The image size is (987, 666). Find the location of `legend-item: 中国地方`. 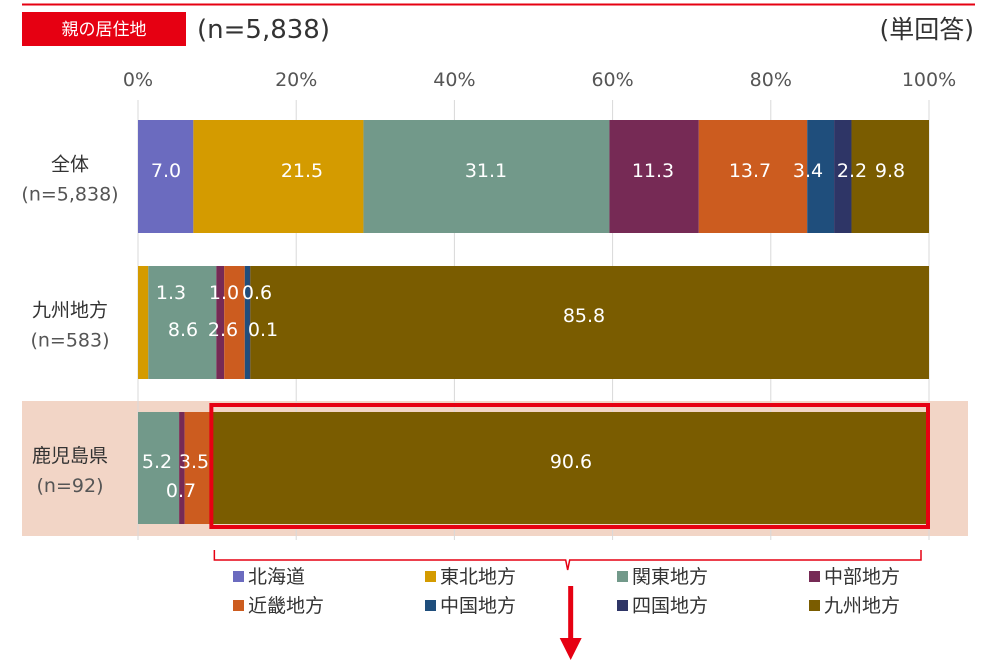

legend-item: 中国地方 is located at coordinates (470, 606).